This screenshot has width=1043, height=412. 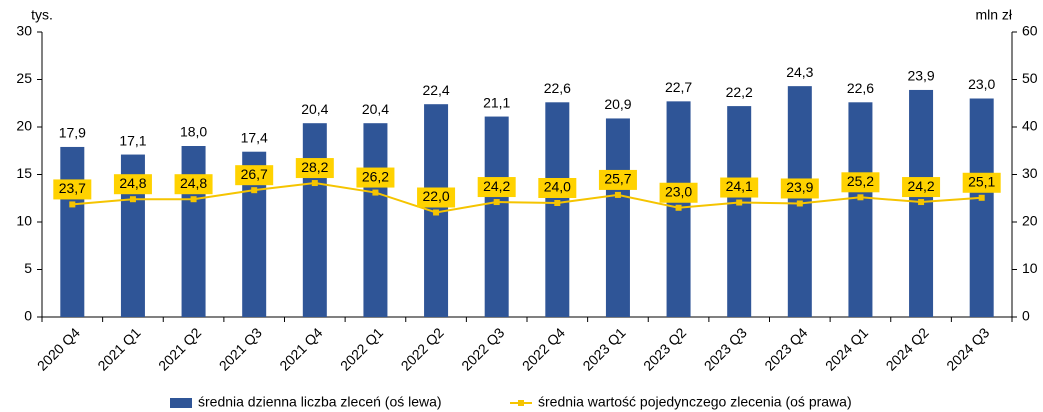 I want to click on line-value-label: 23,0, so click(x=678, y=191).